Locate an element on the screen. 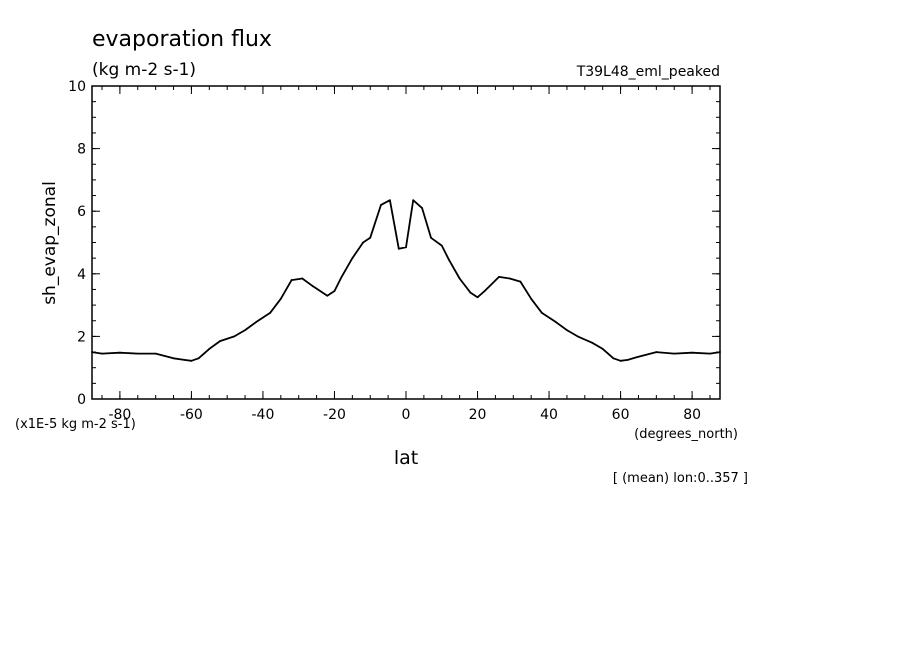 The height and width of the screenshot is (654, 904). y-tick-label: 8 is located at coordinates (81, 150).